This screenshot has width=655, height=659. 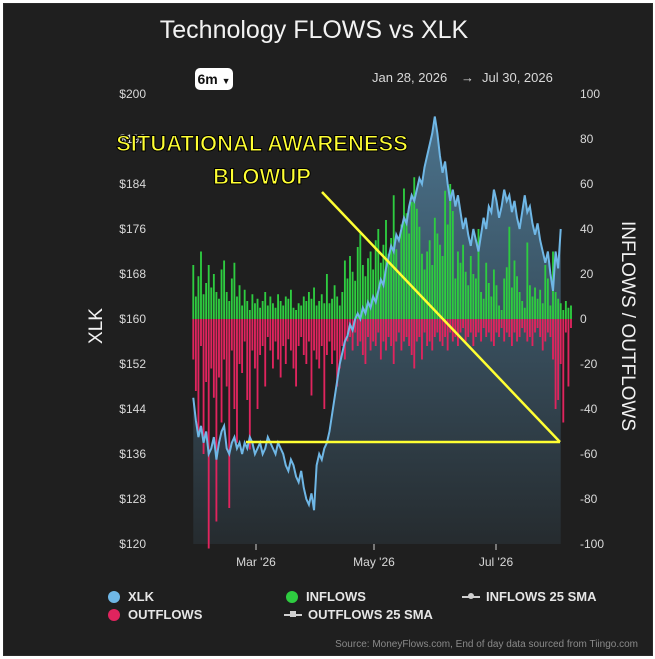 What do you see at coordinates (589, 454) in the screenshot?
I see `right-tick-label: -60` at bounding box center [589, 454].